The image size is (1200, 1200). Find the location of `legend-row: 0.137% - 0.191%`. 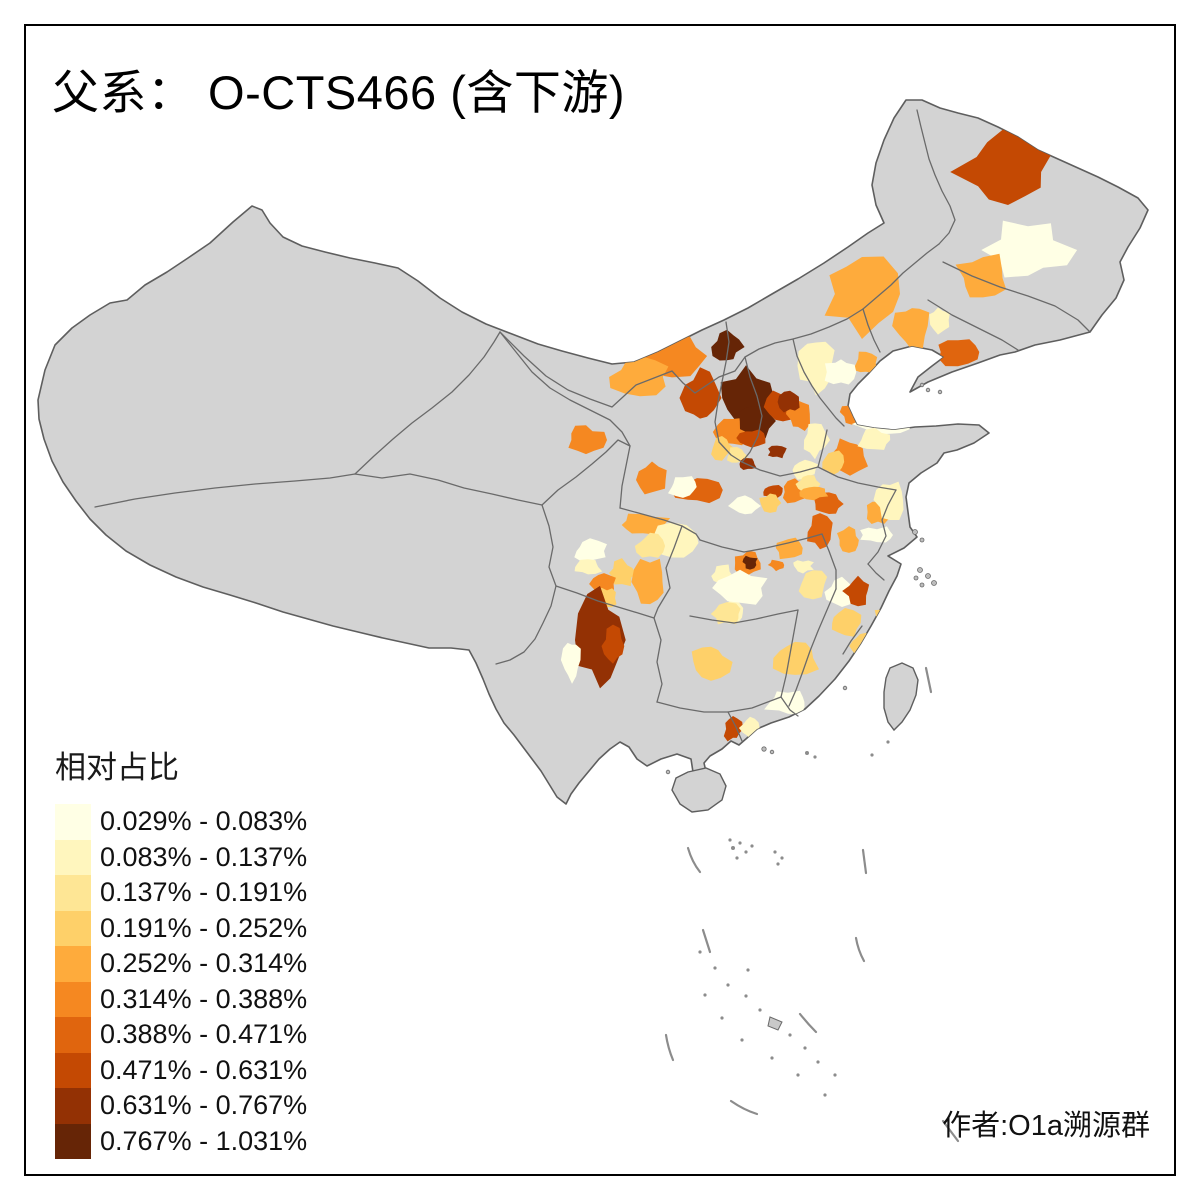

legend-row: 0.137% - 0.191% is located at coordinates (181, 893).